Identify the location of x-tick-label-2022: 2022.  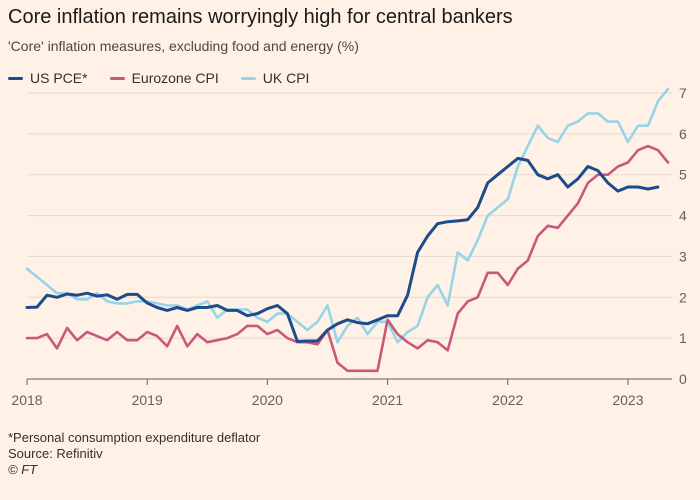
(507, 400).